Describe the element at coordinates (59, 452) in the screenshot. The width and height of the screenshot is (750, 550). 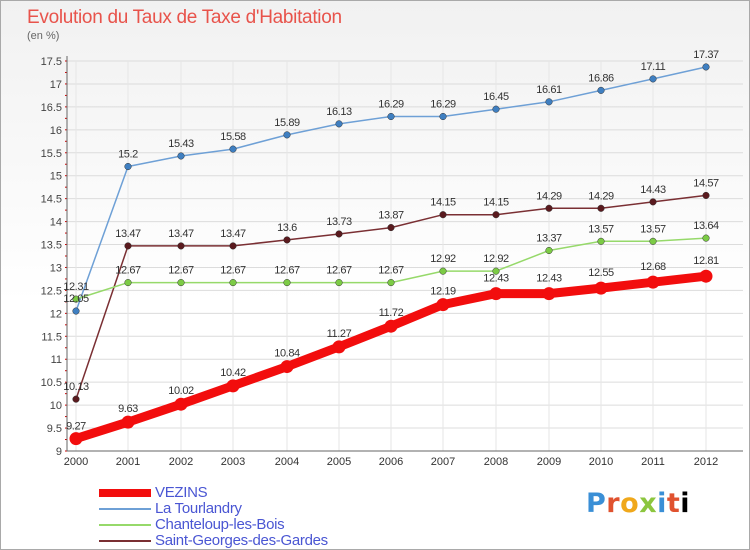
I see `y-tick-label: 9` at that location.